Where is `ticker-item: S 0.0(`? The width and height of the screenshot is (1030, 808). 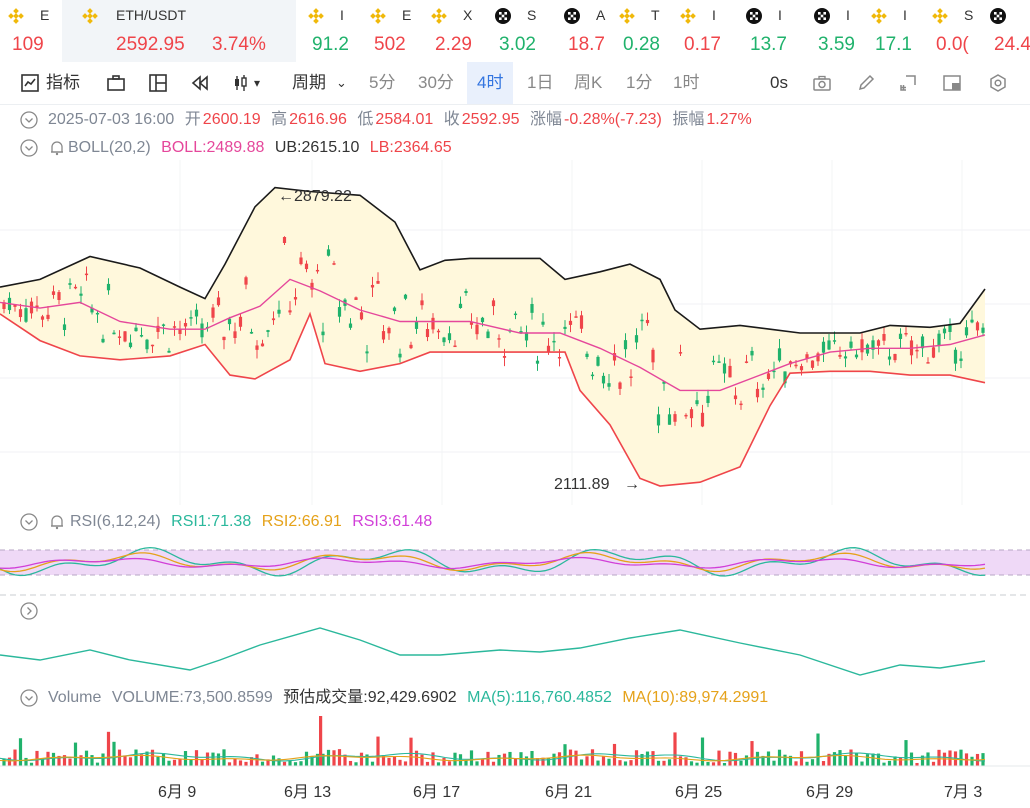
ticker-item: S 0.0( is located at coordinates (954, 31).